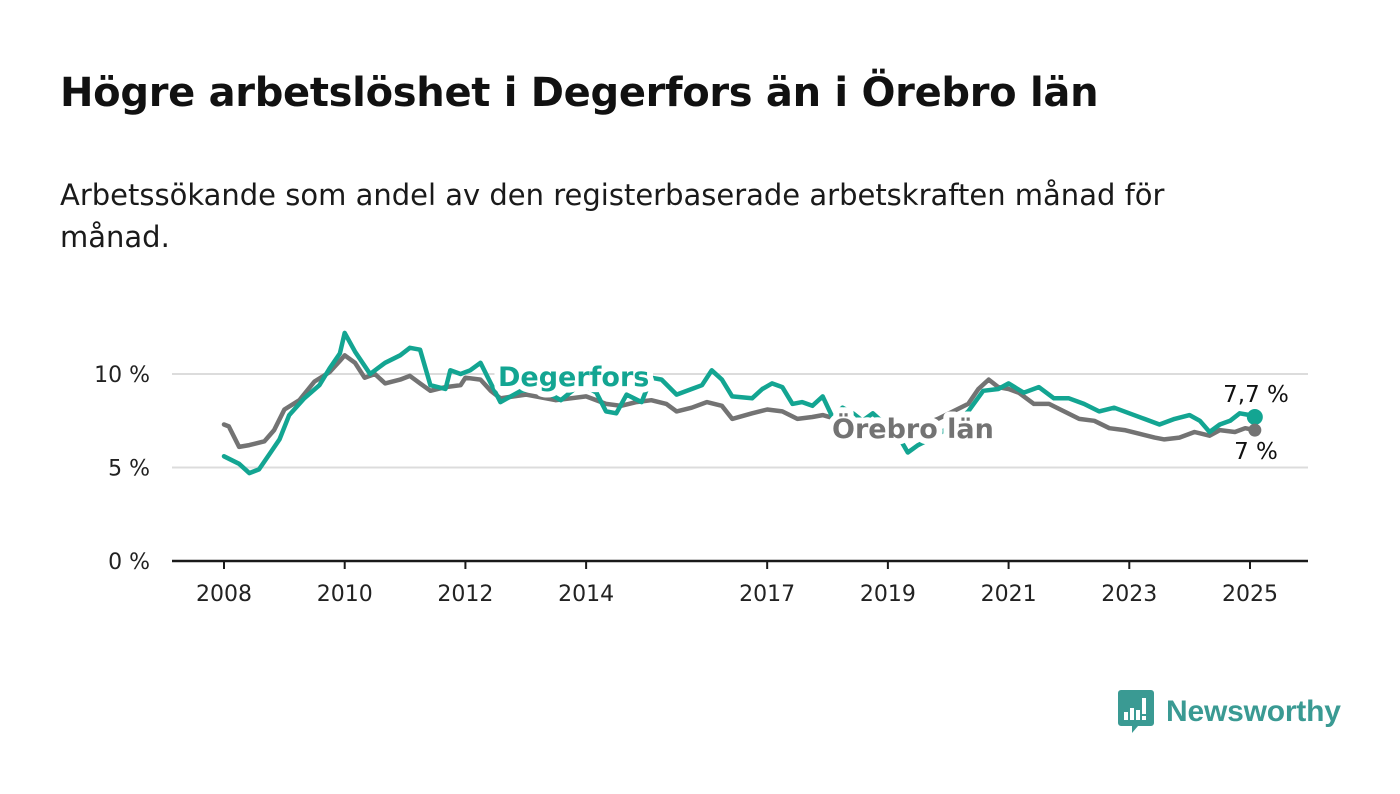 Image resolution: width=1400 pixels, height=794 pixels. What do you see at coordinates (1136, 711) in the screenshot?
I see `newsworthy-logo-icon` at bounding box center [1136, 711].